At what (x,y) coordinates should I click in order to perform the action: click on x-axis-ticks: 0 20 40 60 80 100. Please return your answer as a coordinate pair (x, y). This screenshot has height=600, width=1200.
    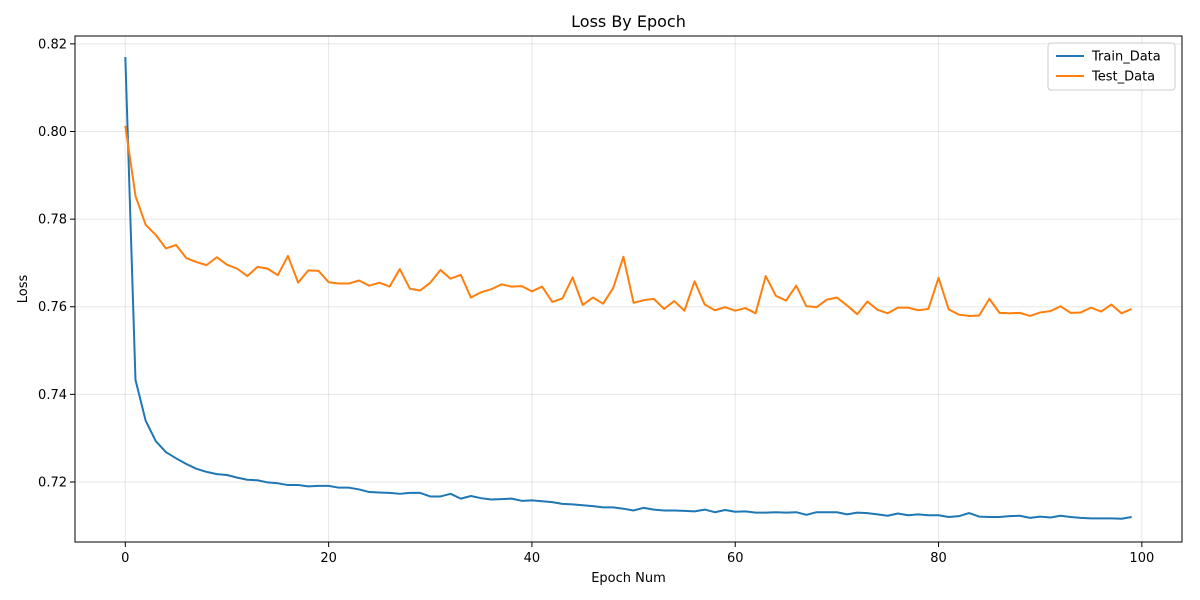
    Looking at the image, I should click on (637, 554).